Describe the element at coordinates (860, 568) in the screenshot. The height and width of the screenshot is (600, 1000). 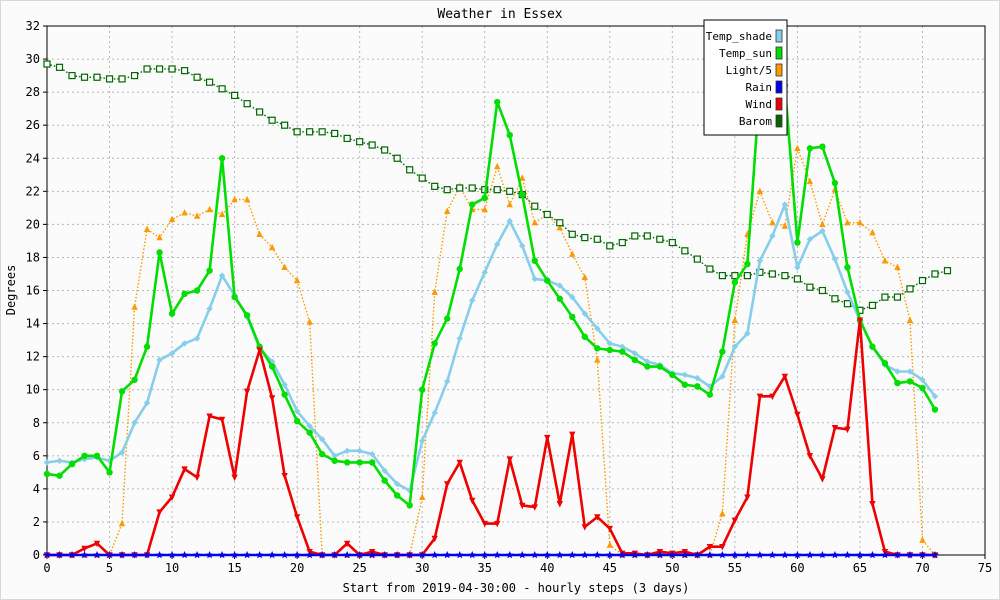
I see `x-tick-label: 65` at that location.